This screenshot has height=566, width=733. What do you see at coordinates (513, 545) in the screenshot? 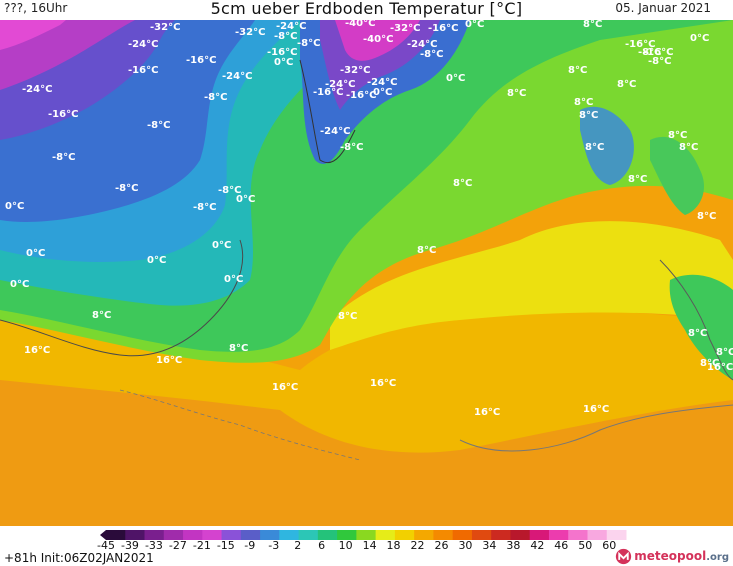
I see `scale-tick-label: 38` at bounding box center [513, 545].